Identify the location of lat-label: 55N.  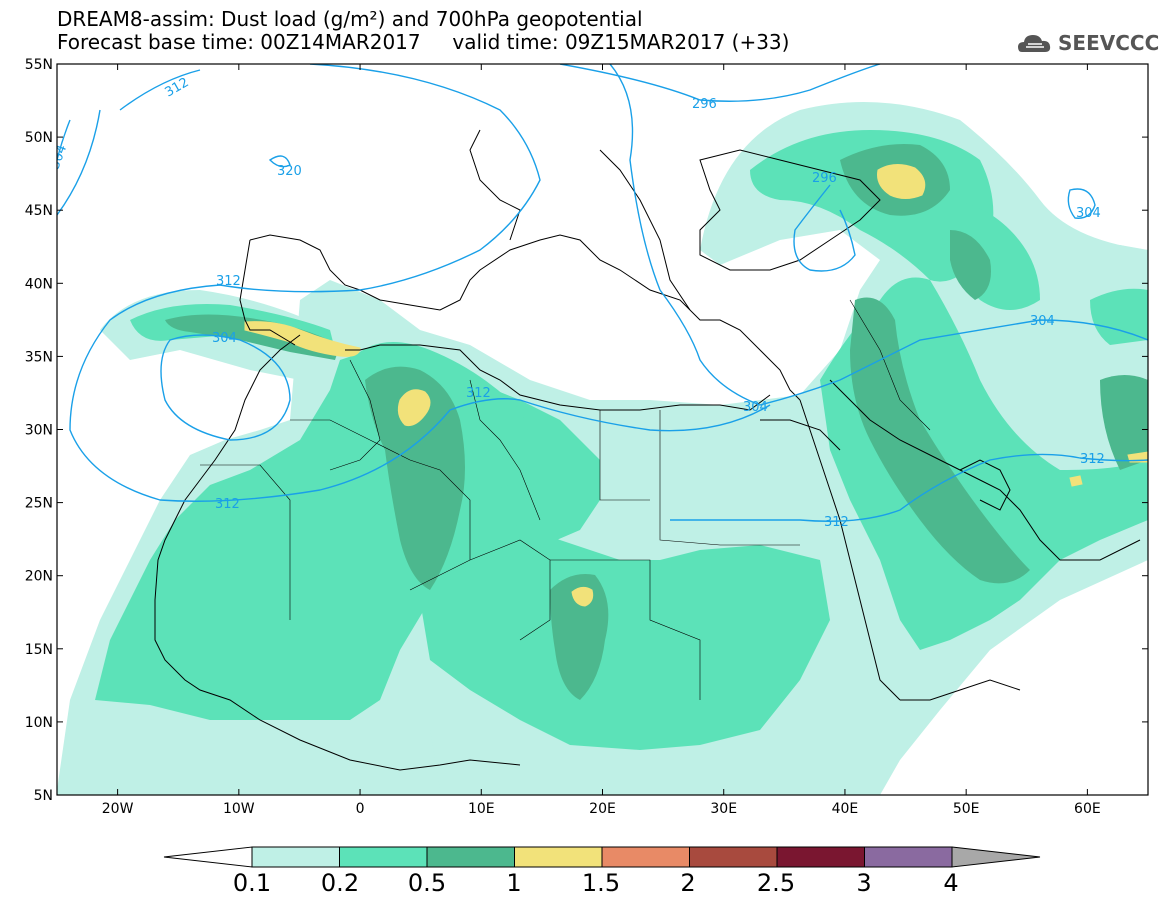
(39, 65).